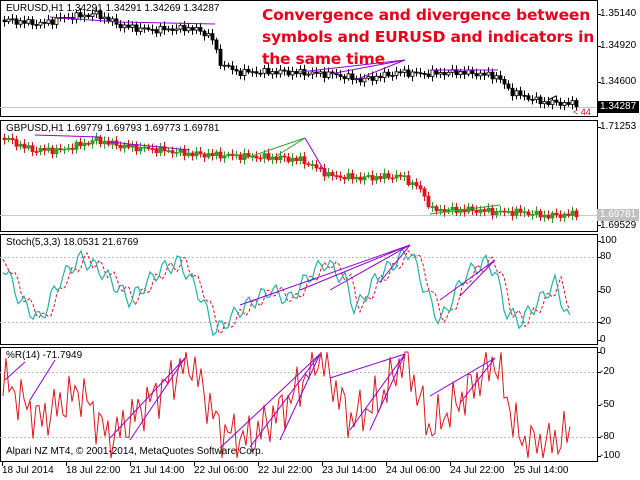 Image resolution: width=640 pixels, height=480 pixels. Describe the element at coordinates (607, 436) in the screenshot. I see `wpr-scale-label: -80` at that location.